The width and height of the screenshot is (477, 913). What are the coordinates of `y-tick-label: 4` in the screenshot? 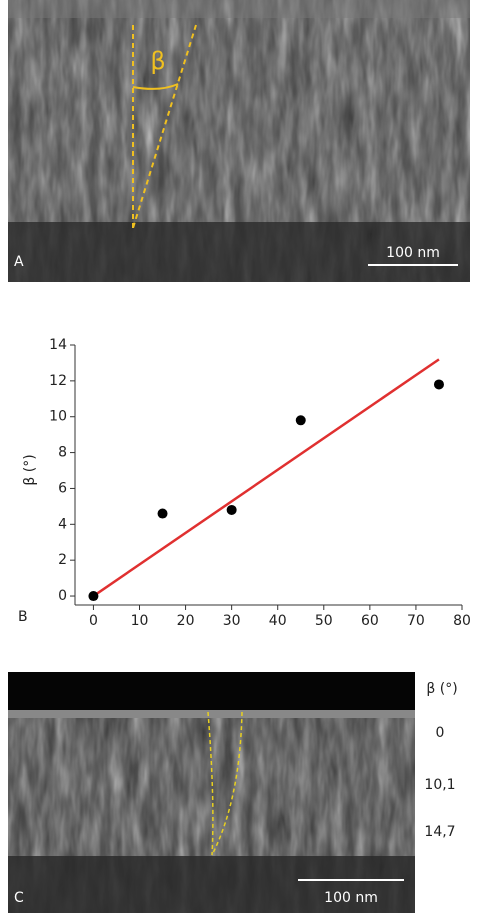 It's located at (62, 524).